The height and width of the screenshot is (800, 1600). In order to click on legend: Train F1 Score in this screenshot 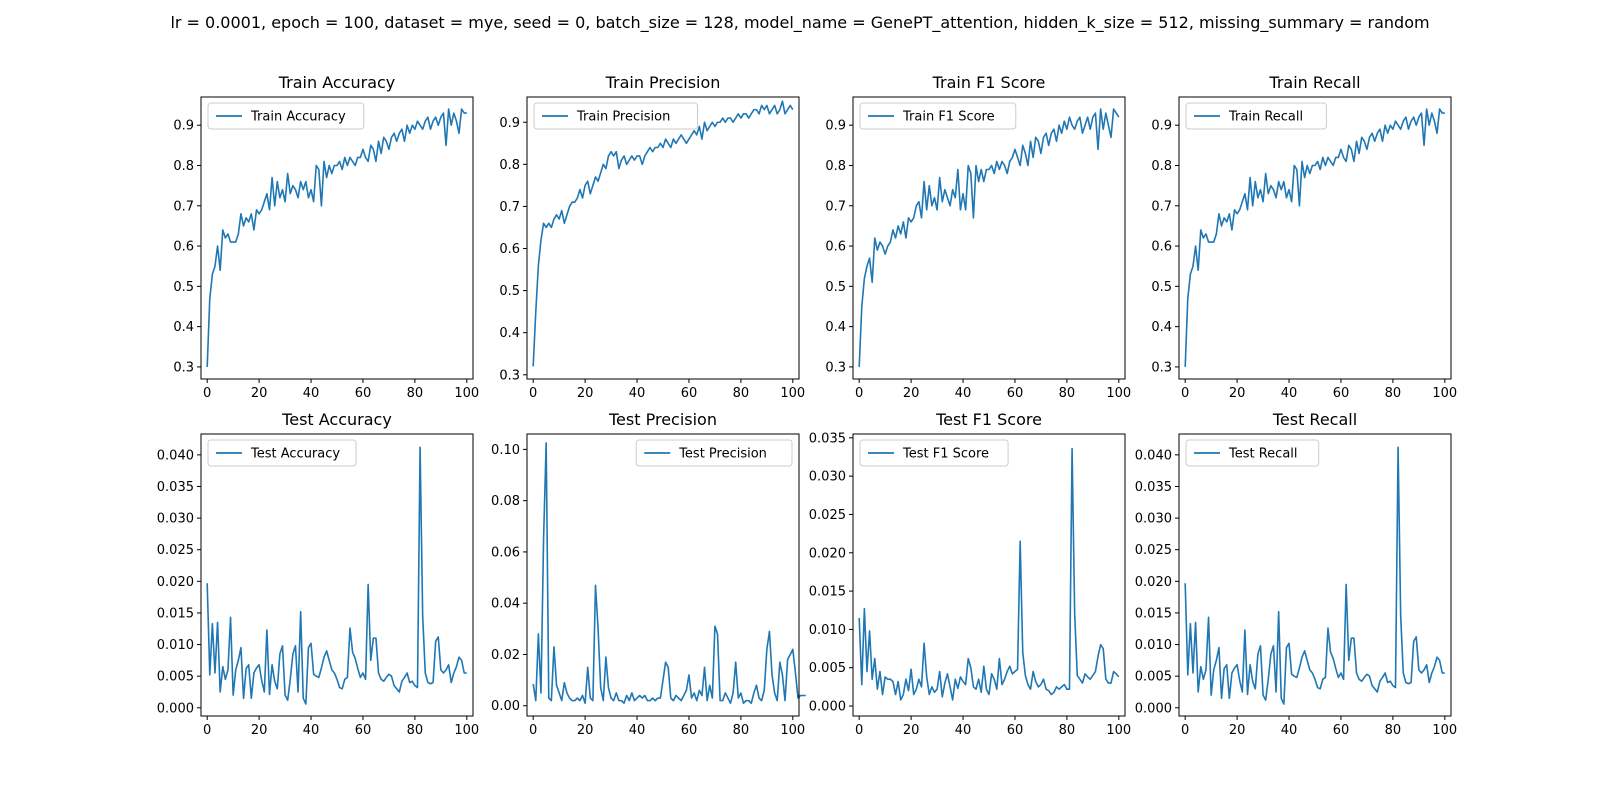, I will do `click(938, 116)`.